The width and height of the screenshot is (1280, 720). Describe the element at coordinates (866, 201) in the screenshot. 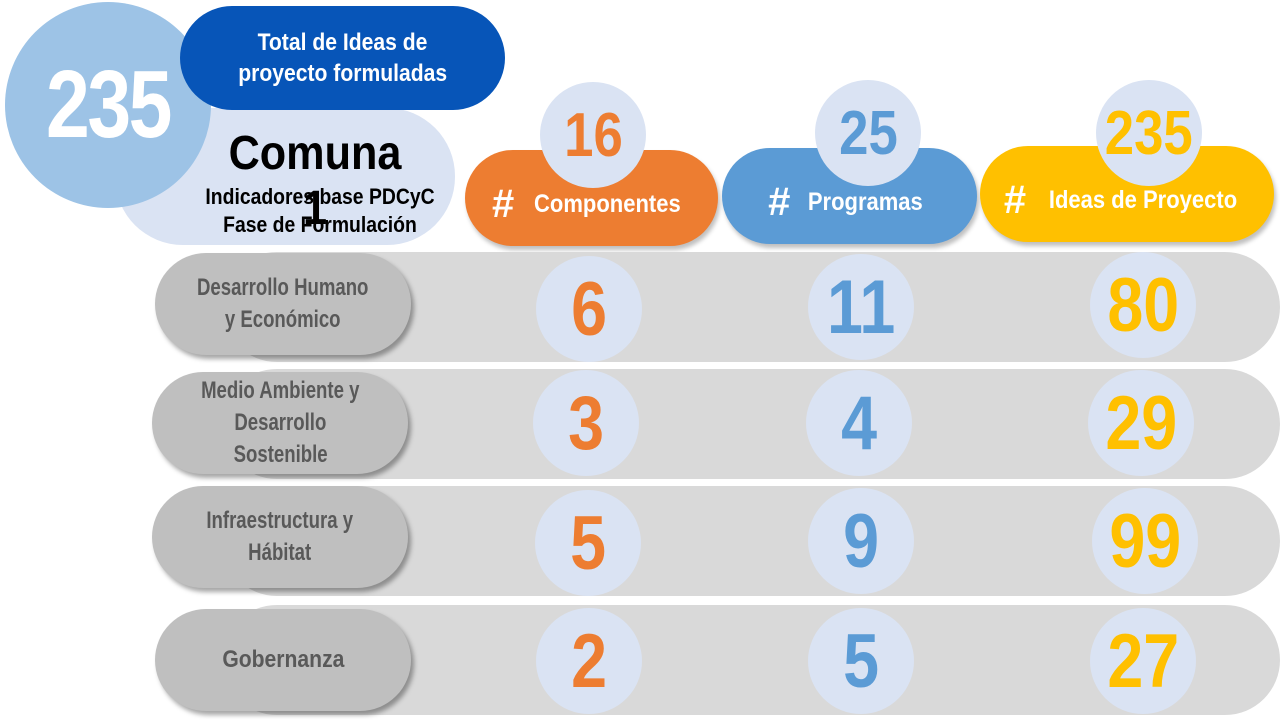

I see `column-label-programas: Programas` at that location.